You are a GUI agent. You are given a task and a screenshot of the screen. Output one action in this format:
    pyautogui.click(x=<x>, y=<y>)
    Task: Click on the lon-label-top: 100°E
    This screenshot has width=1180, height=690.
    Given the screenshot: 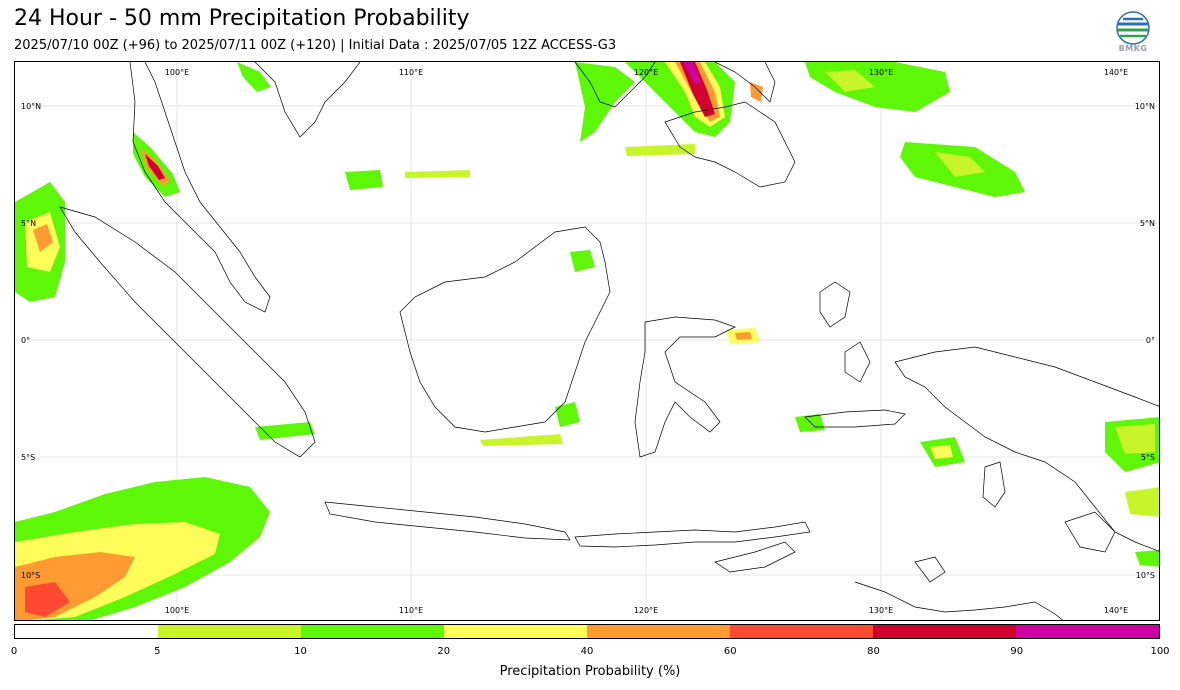 What is the action you would take?
    pyautogui.click(x=177, y=72)
    